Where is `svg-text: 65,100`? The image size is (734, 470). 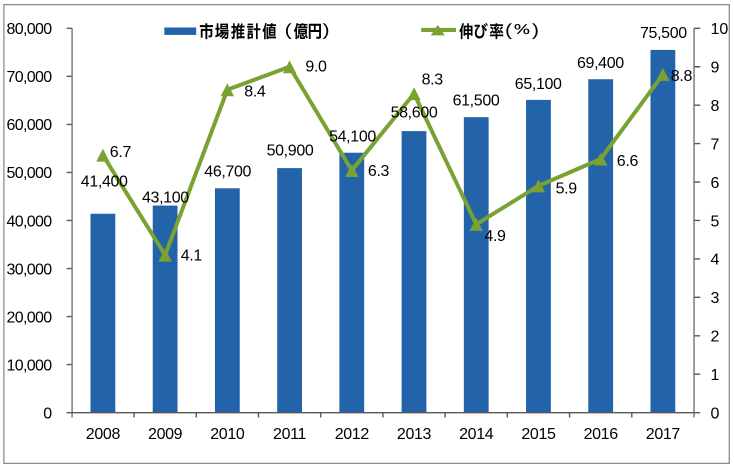
svg-text: 65,100 is located at coordinates (538, 84).